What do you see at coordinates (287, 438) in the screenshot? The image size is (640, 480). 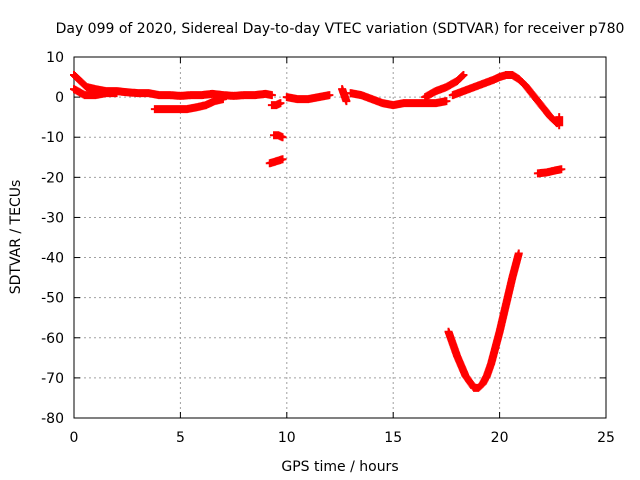 I see `x-tick-label: 10` at bounding box center [287, 438].